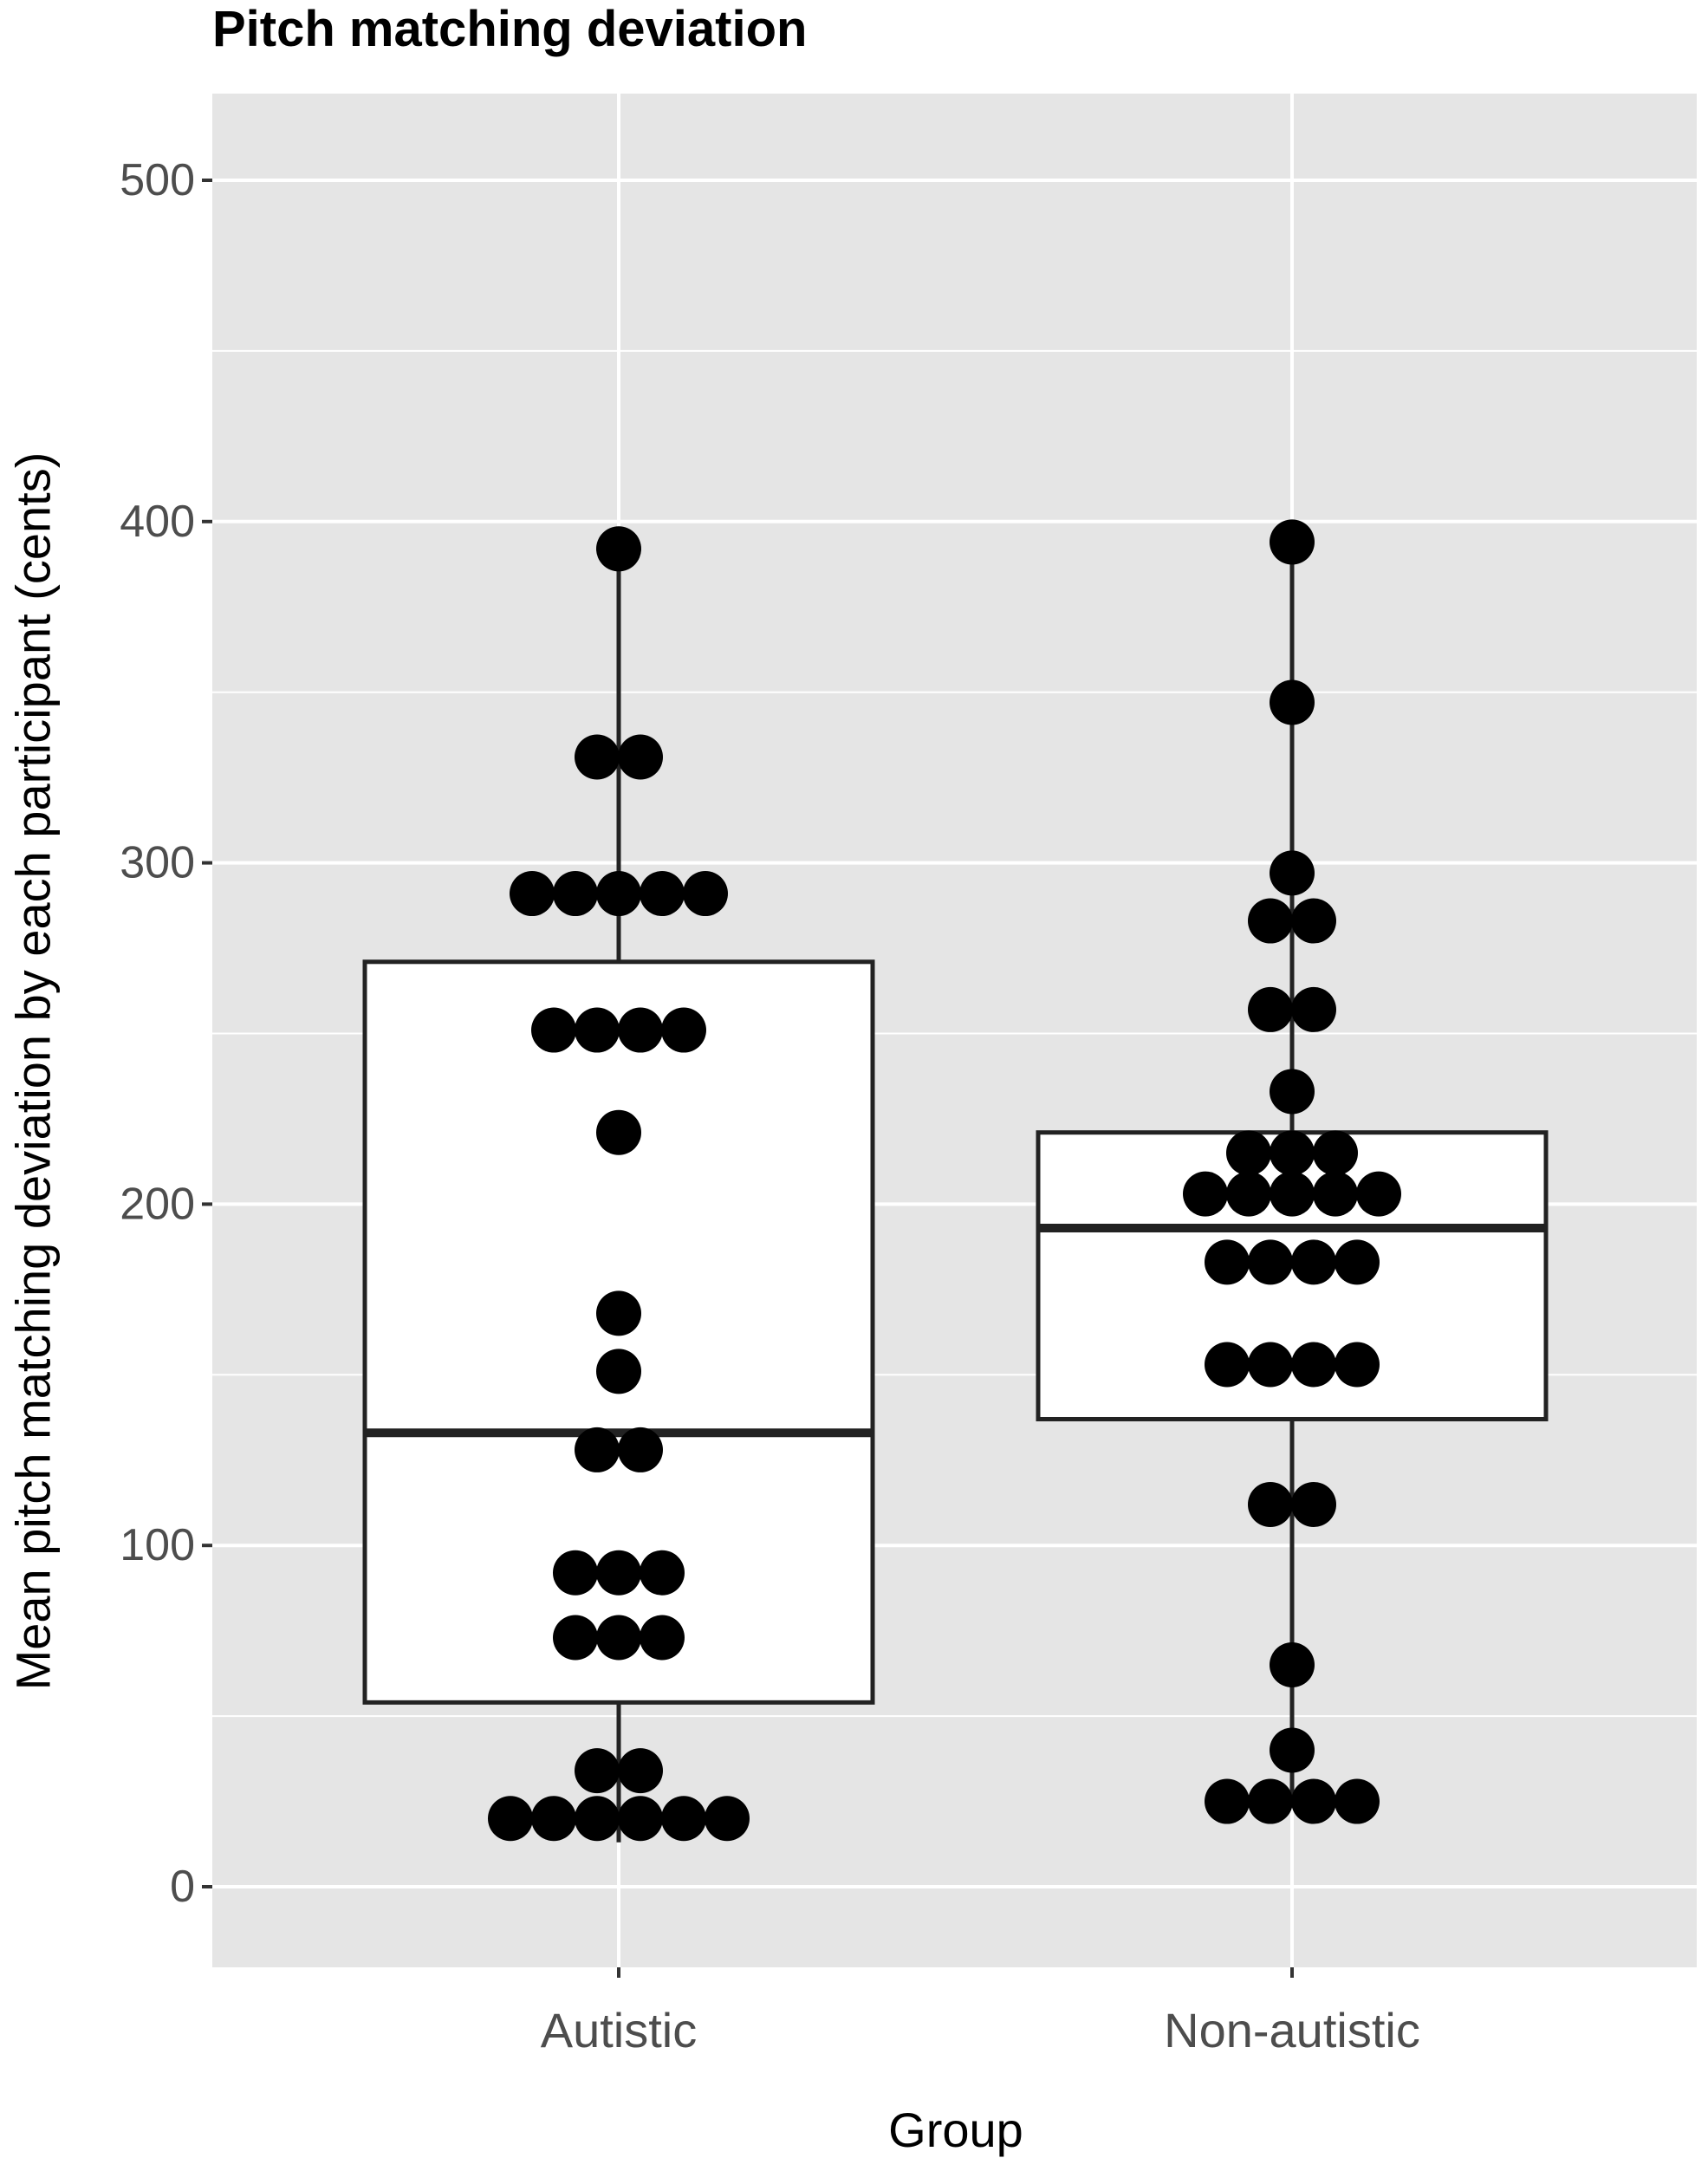 Image resolution: width=1708 pixels, height=2158 pixels. I want to click on y-tick-label: 300, so click(157, 863).